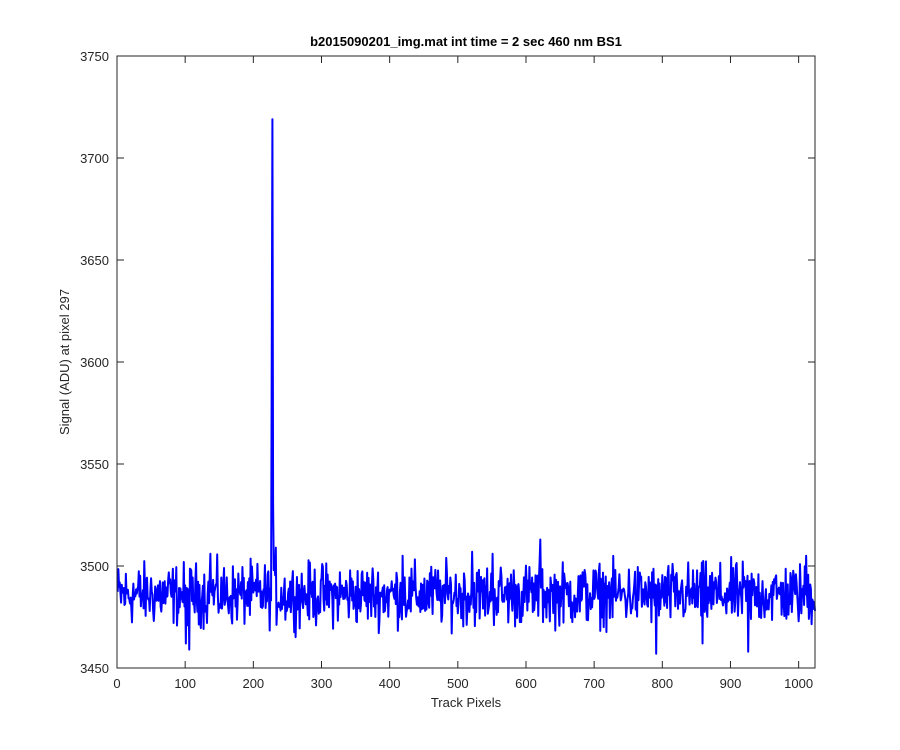 This screenshot has width=900, height=750. What do you see at coordinates (94, 566) in the screenshot?
I see `y-tick-label: 3500` at bounding box center [94, 566].